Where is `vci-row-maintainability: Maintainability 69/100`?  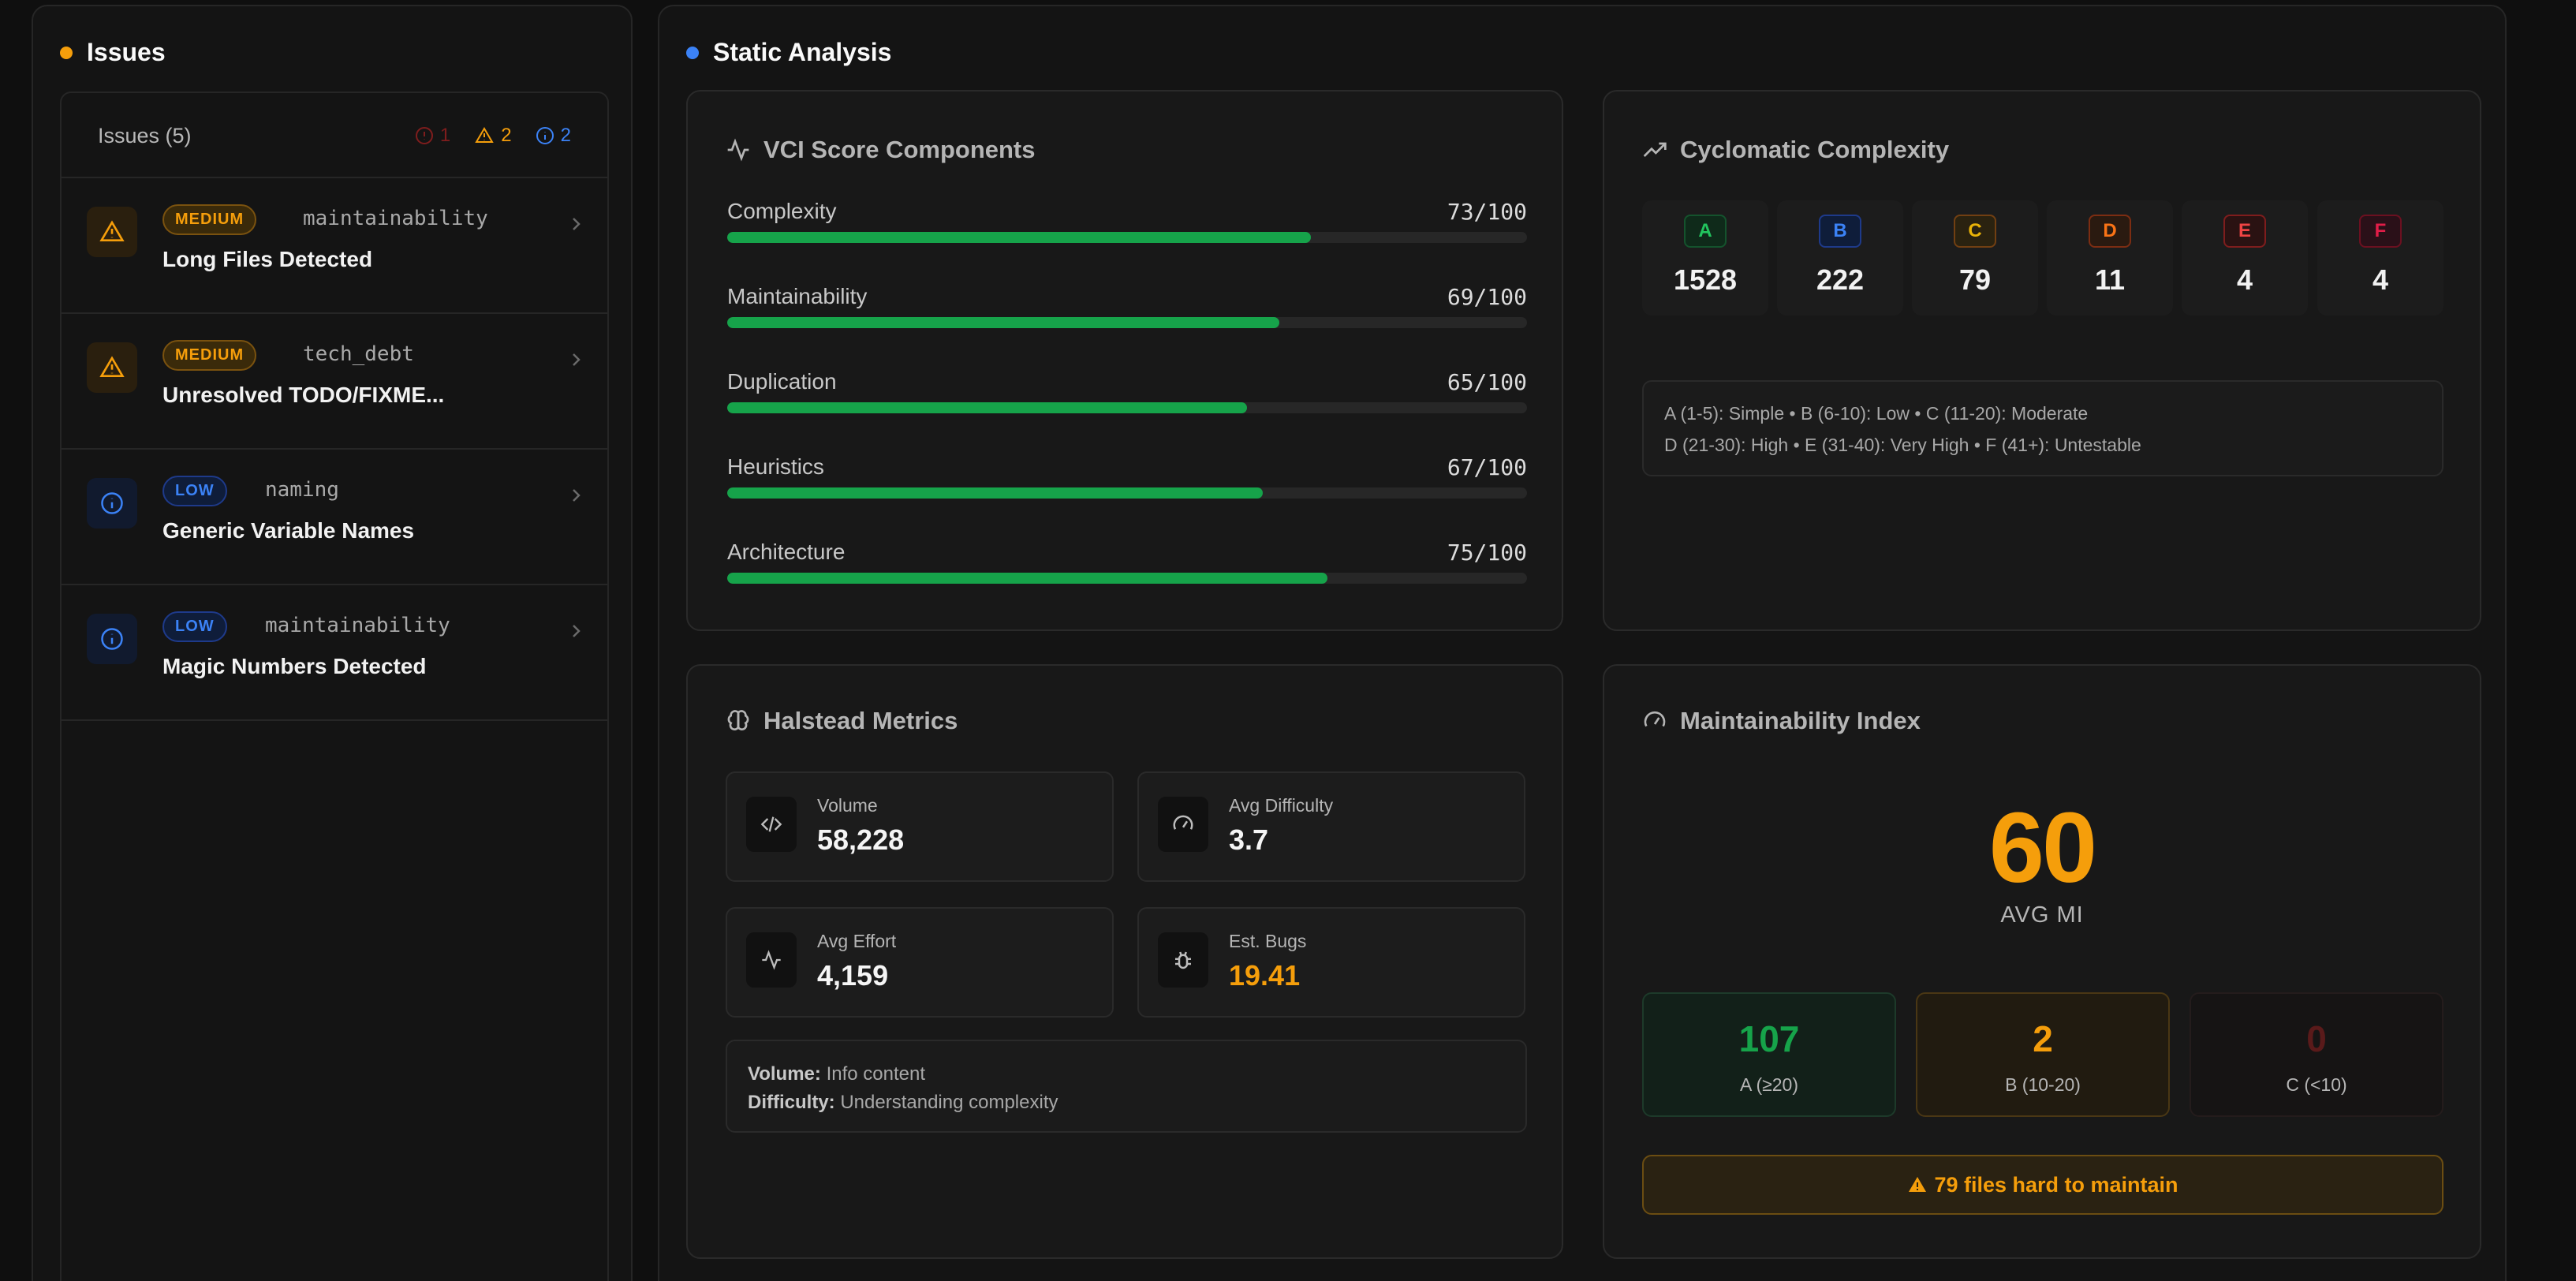 vci-row-maintainability: Maintainability 69/100 is located at coordinates (1127, 312).